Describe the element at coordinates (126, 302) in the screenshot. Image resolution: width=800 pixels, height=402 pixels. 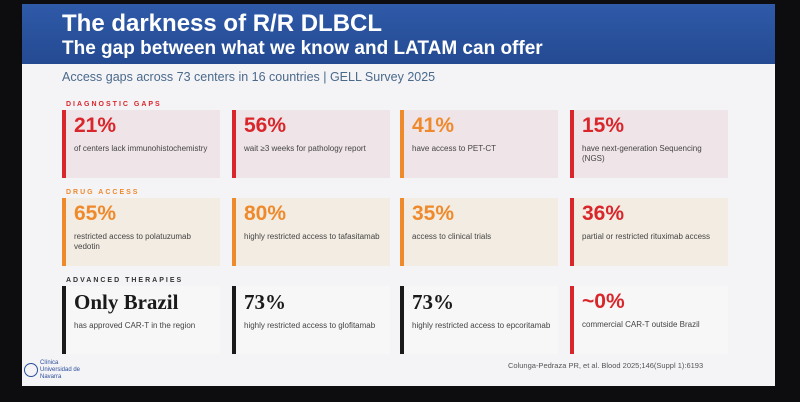
I see `stat: Only Brazil` at that location.